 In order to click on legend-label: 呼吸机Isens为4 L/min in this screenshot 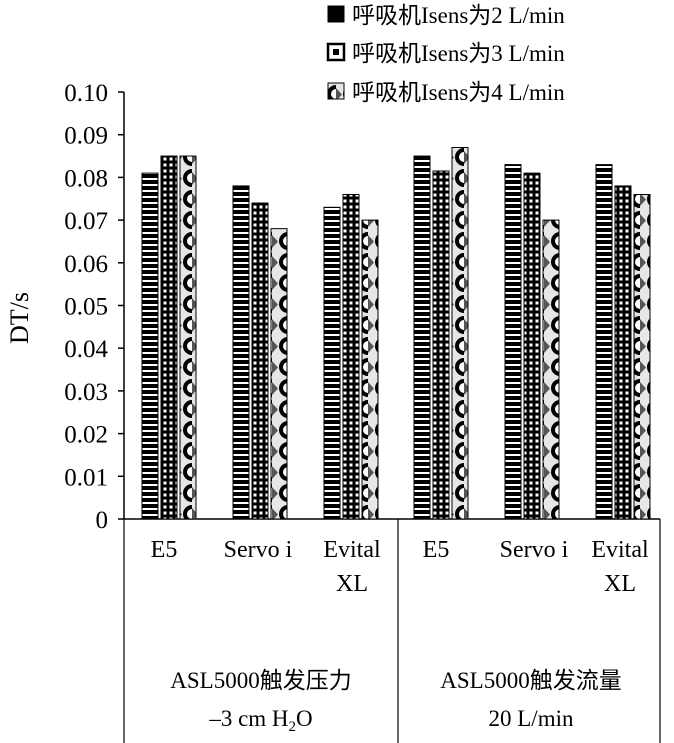, I will do `click(458, 92)`.